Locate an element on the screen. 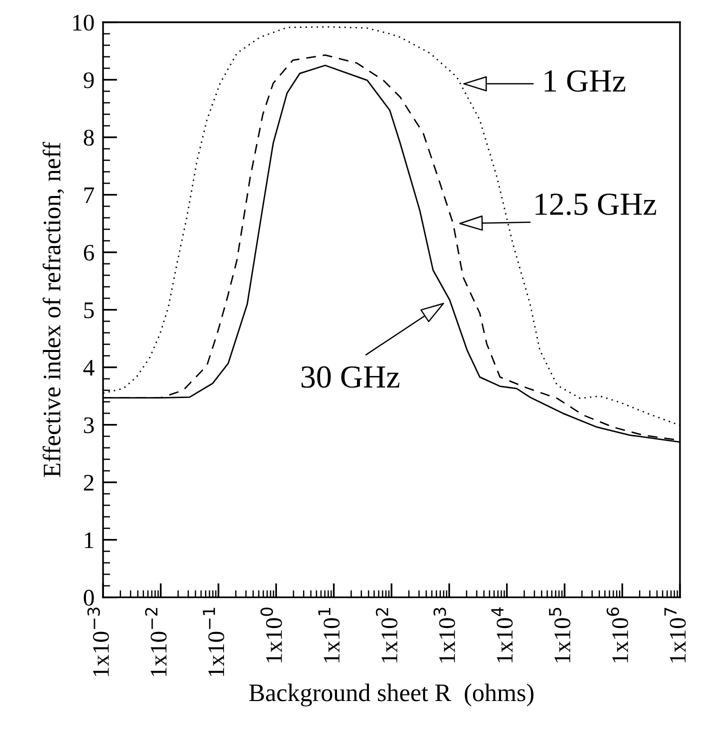 This screenshot has width=701, height=742. y-tick-label: 5 is located at coordinates (89, 310).